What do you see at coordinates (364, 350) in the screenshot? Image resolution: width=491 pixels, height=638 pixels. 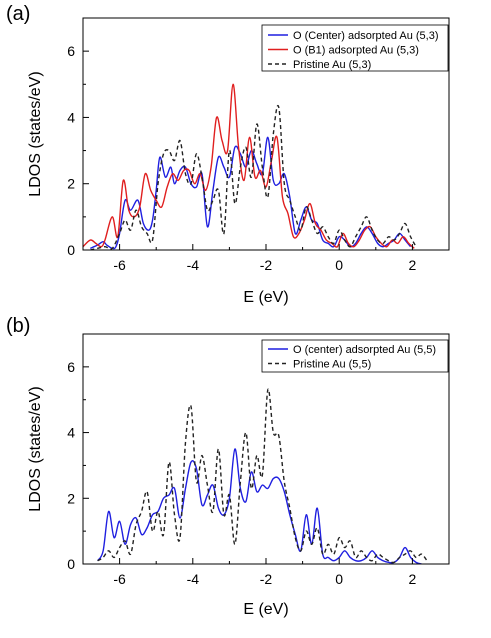 I see `legend-label-1: O (center) adsorpted Au (5,5)` at bounding box center [364, 350].